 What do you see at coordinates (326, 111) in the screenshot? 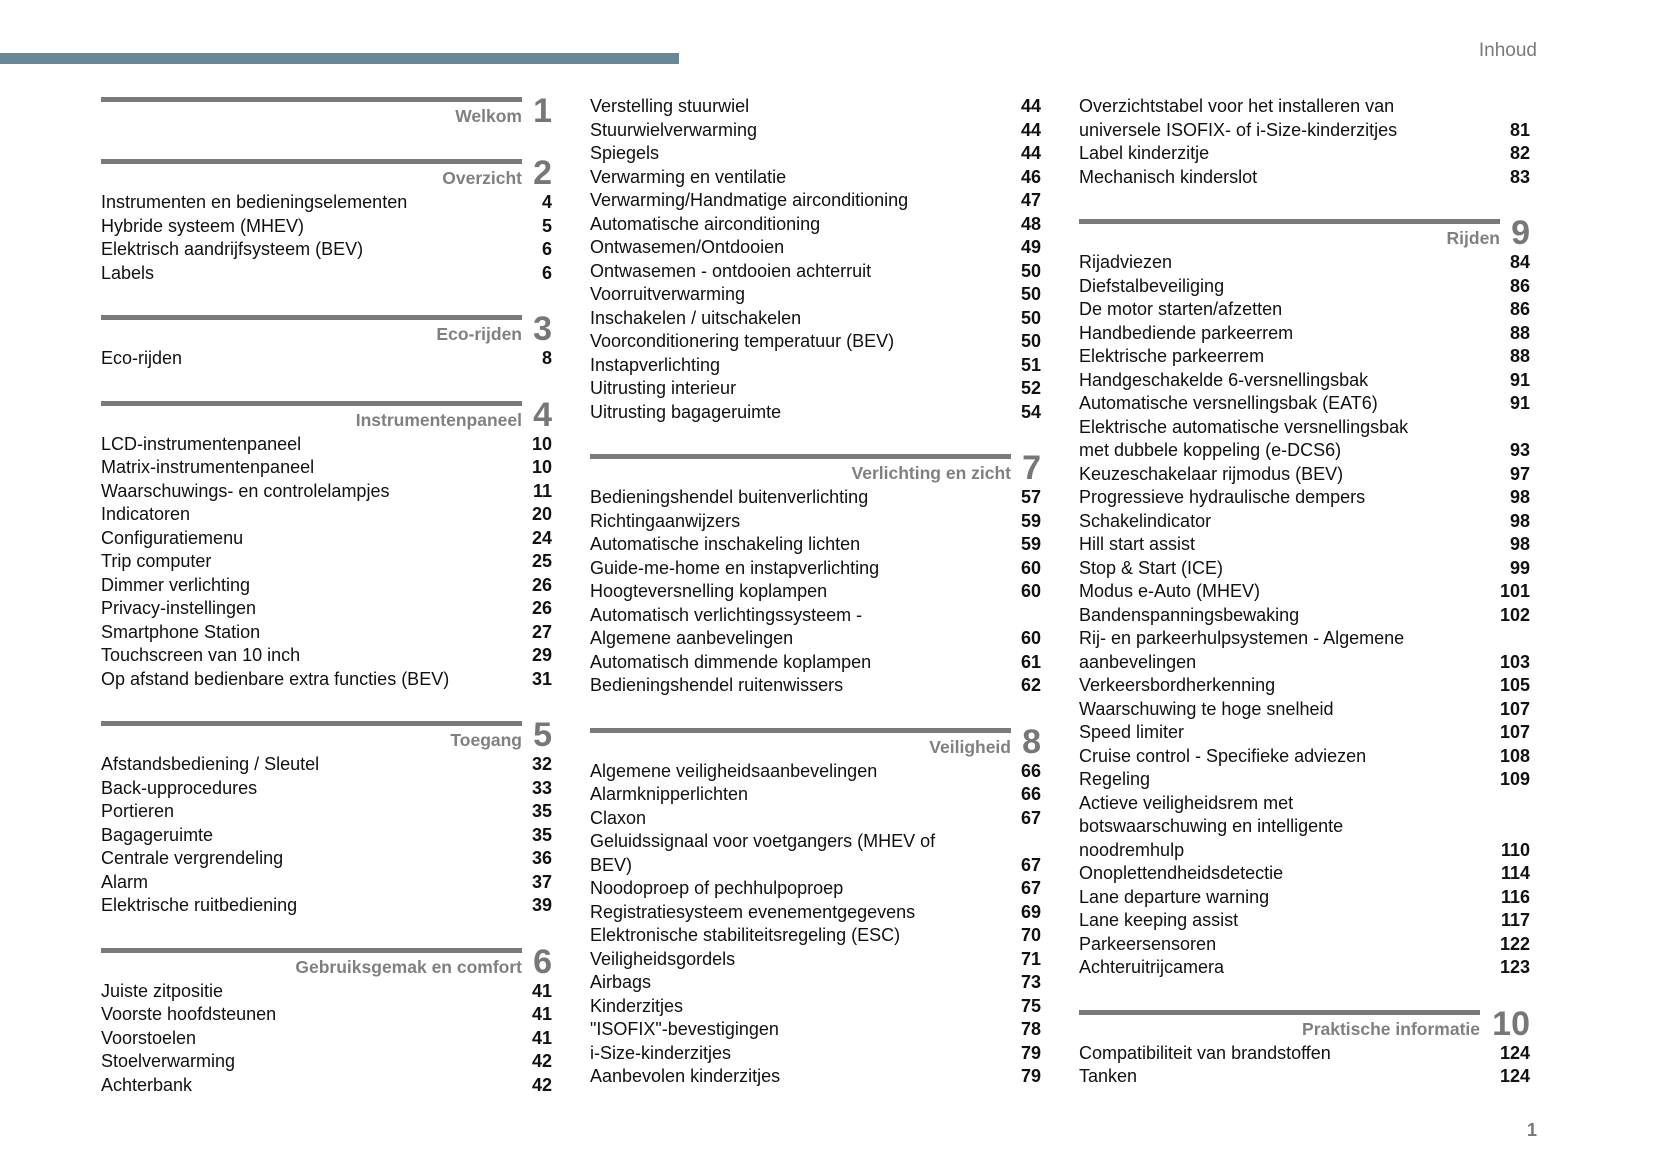
I see `section-header: Welkom 1` at bounding box center [326, 111].